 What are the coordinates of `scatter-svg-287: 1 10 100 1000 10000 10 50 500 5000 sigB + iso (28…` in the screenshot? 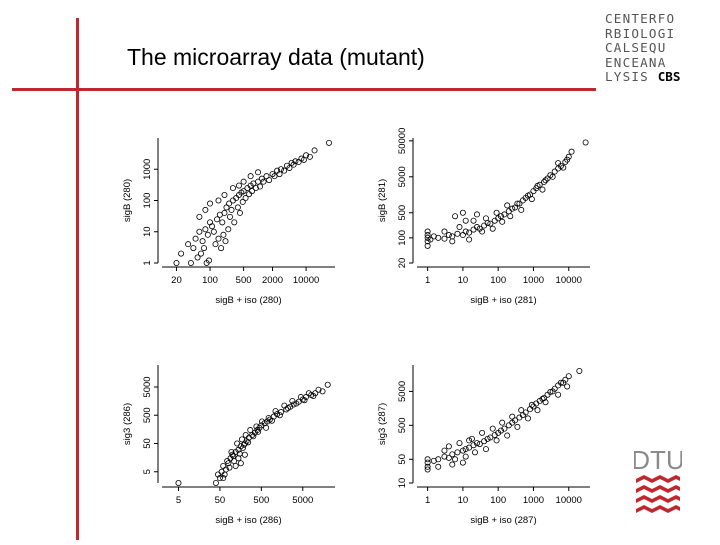 It's located at (483, 445).